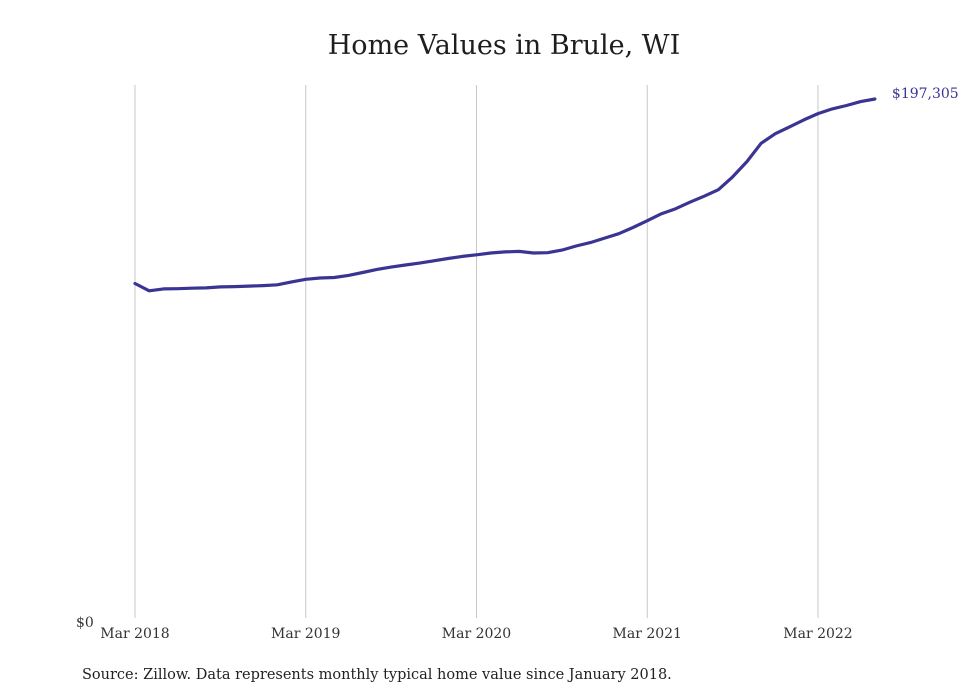 The image size is (980, 699). What do you see at coordinates (925, 94) in the screenshot?
I see `end-value-label: $197,305` at bounding box center [925, 94].